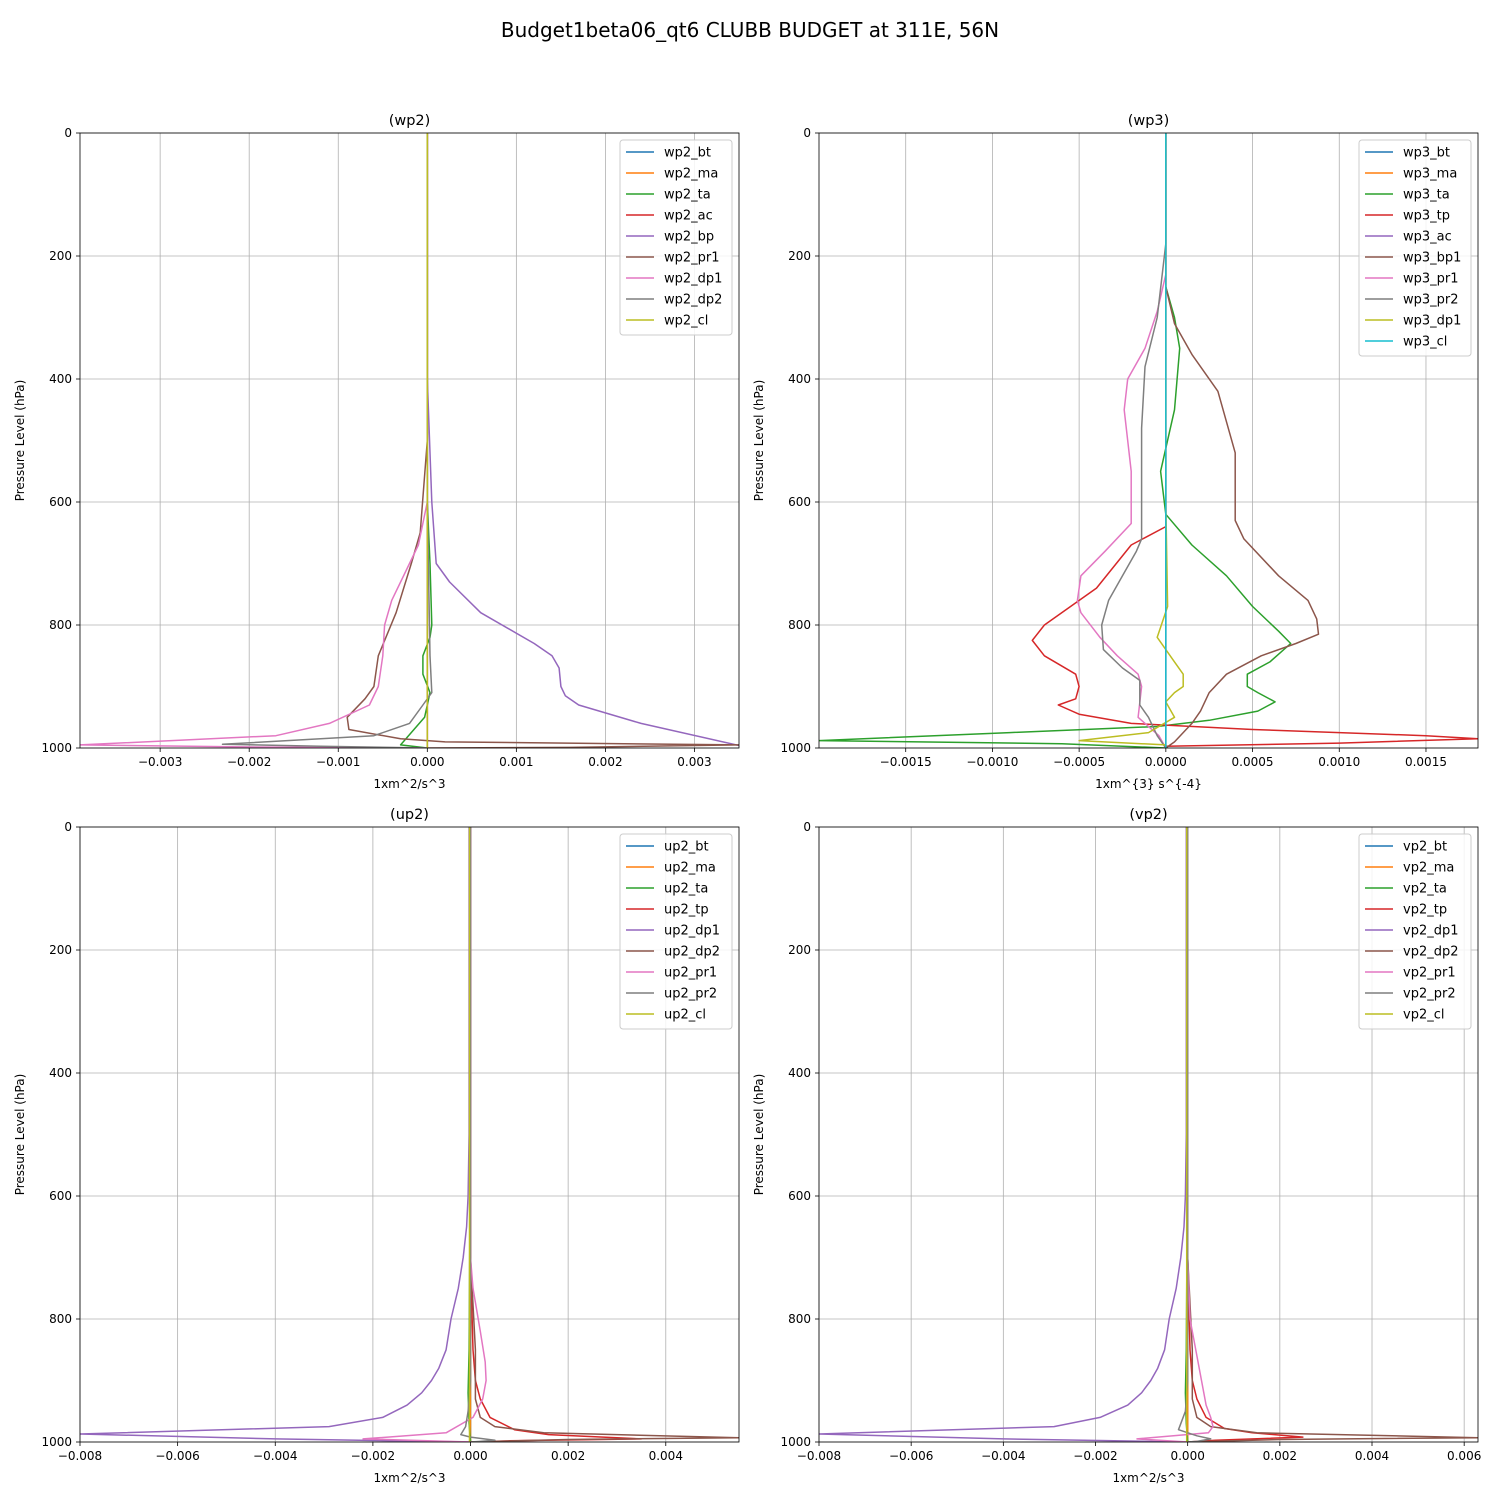 The height and width of the screenshot is (1500, 1500). Describe the element at coordinates (1432, 321) in the screenshot. I see `legend-entry: wp3_dp1` at that location.